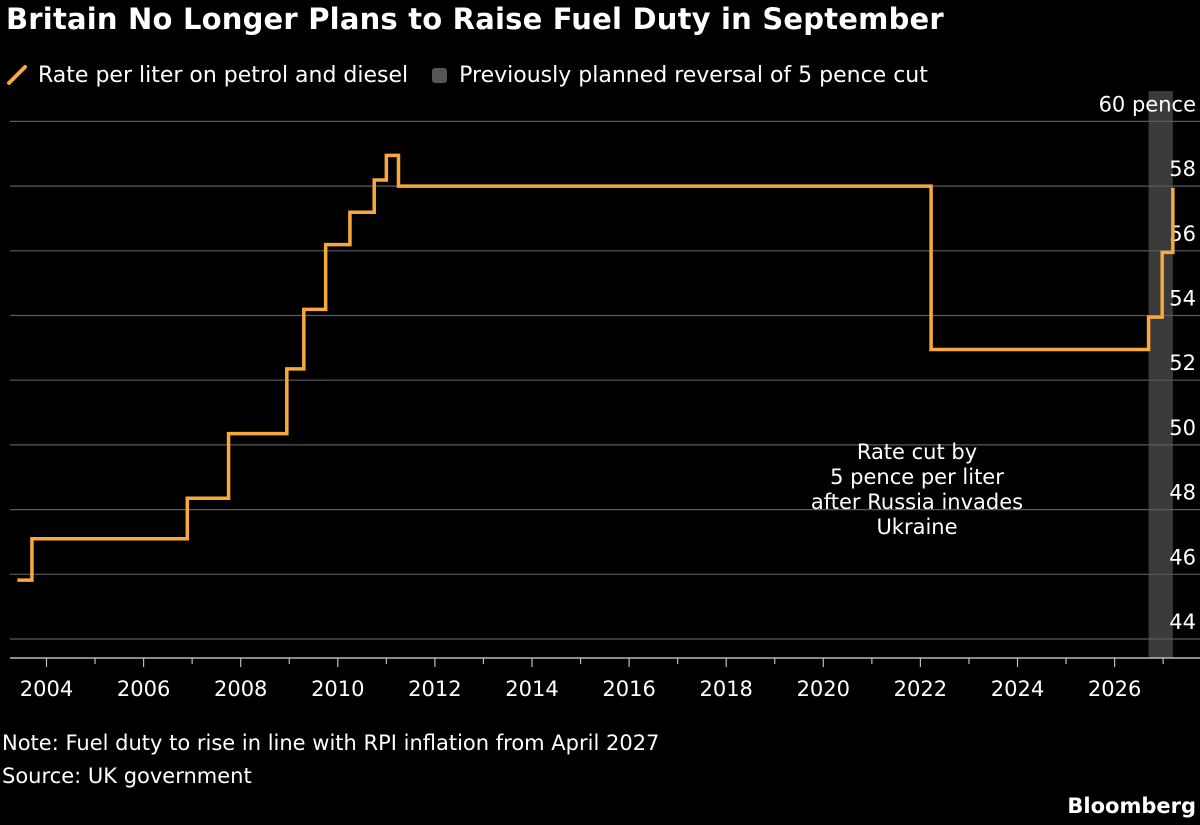 Image resolution: width=1200 pixels, height=825 pixels. What do you see at coordinates (823, 689) in the screenshot?
I see `x-tick-label: 2020` at bounding box center [823, 689].